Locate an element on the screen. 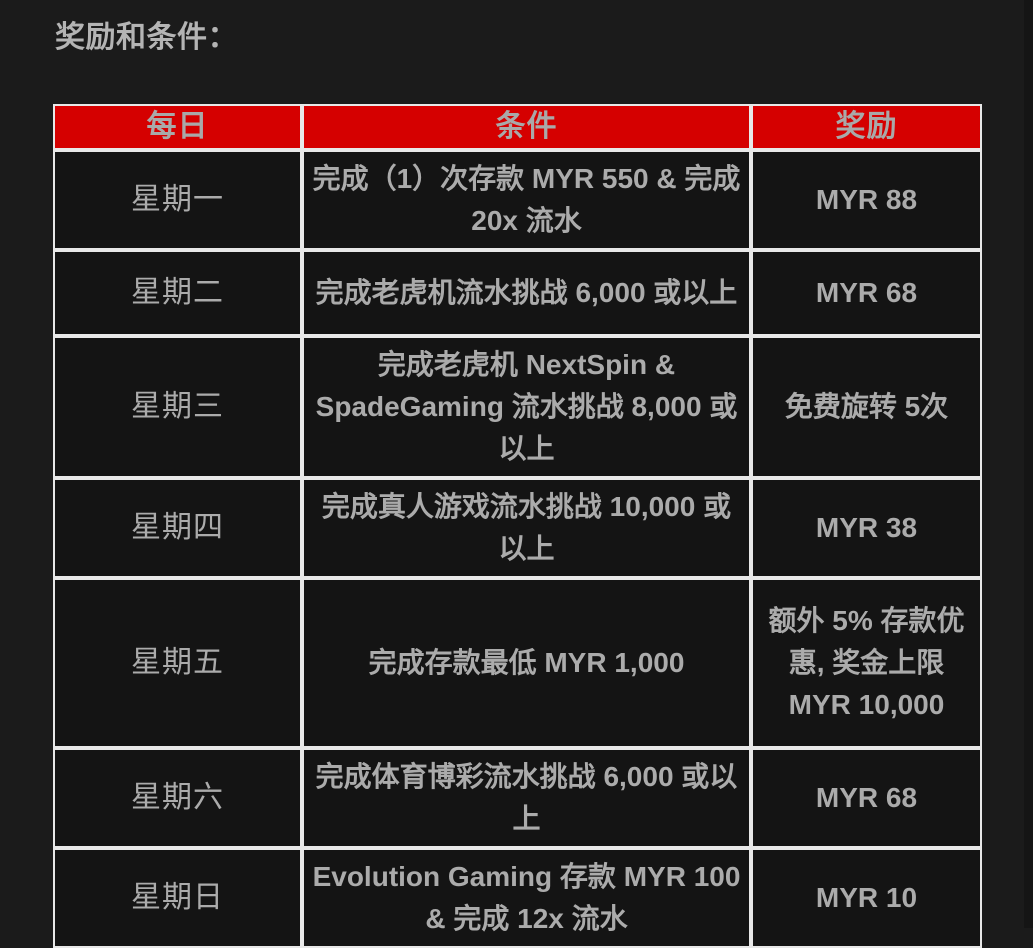 The image size is (1033, 948). table-header: 每日 条件 奖励 is located at coordinates (517, 127).